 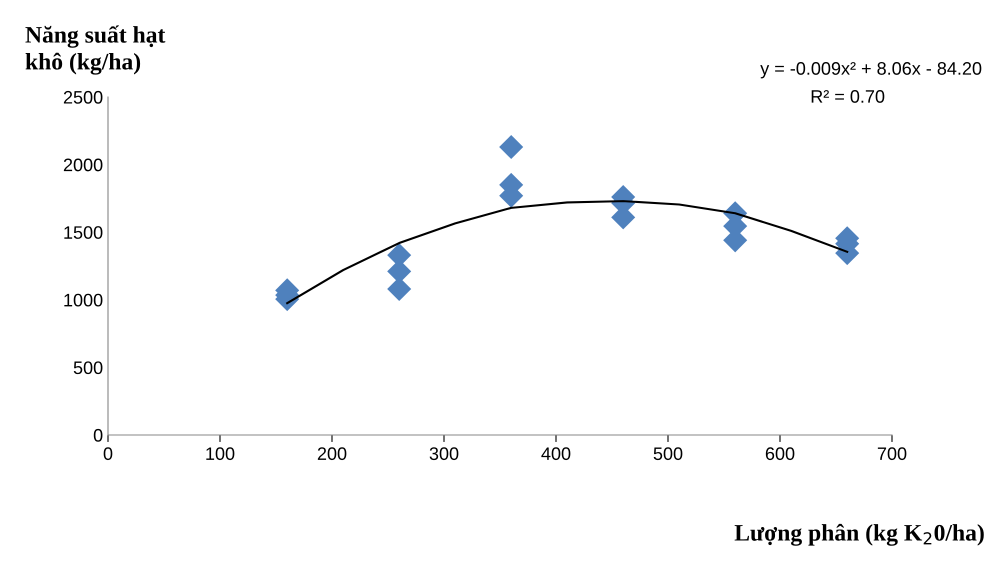 What do you see at coordinates (892, 453) in the screenshot?
I see `x-tick-label: 700` at bounding box center [892, 453].